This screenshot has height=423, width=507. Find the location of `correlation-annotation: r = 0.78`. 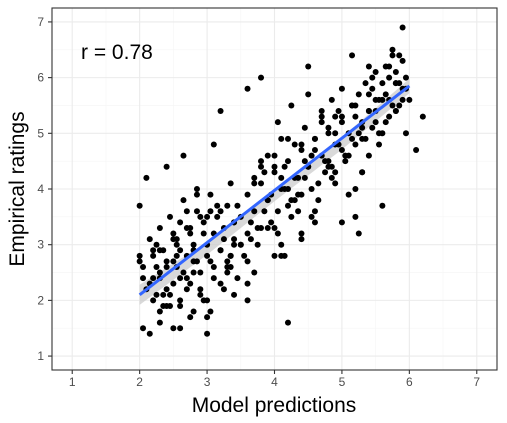

correlation-annotation: r = 0.78 is located at coordinates (117, 52).